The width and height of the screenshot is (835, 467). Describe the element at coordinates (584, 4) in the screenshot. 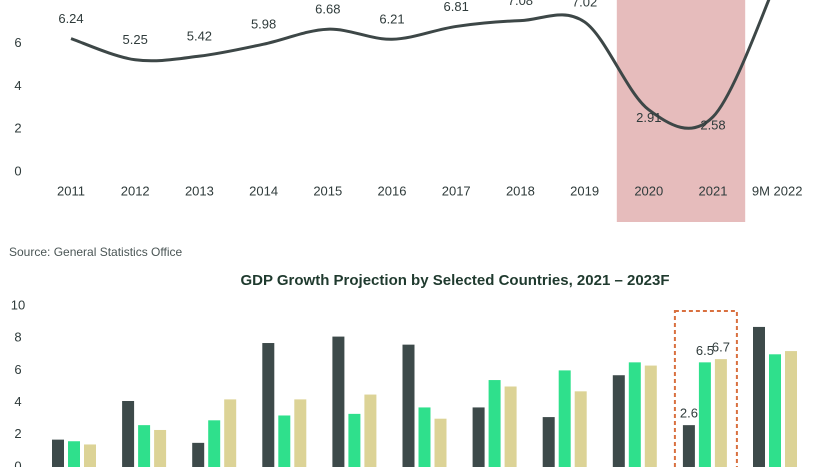

I see `data-label: 7.02` at that location.